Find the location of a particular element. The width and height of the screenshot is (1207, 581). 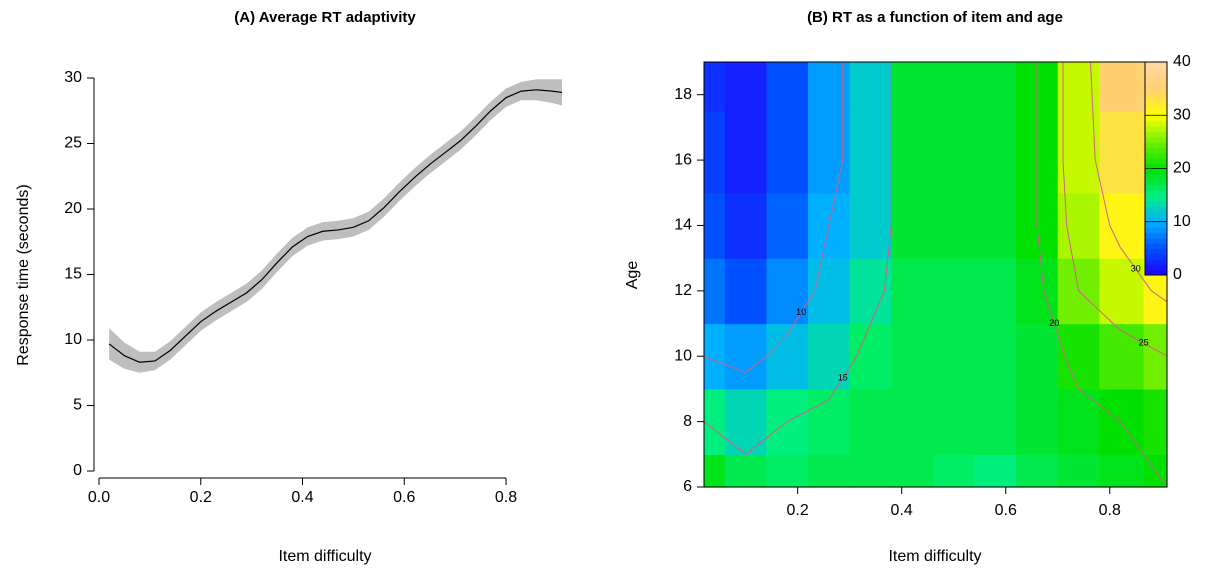

colorbar-label: 0 is located at coordinates (1177, 274).